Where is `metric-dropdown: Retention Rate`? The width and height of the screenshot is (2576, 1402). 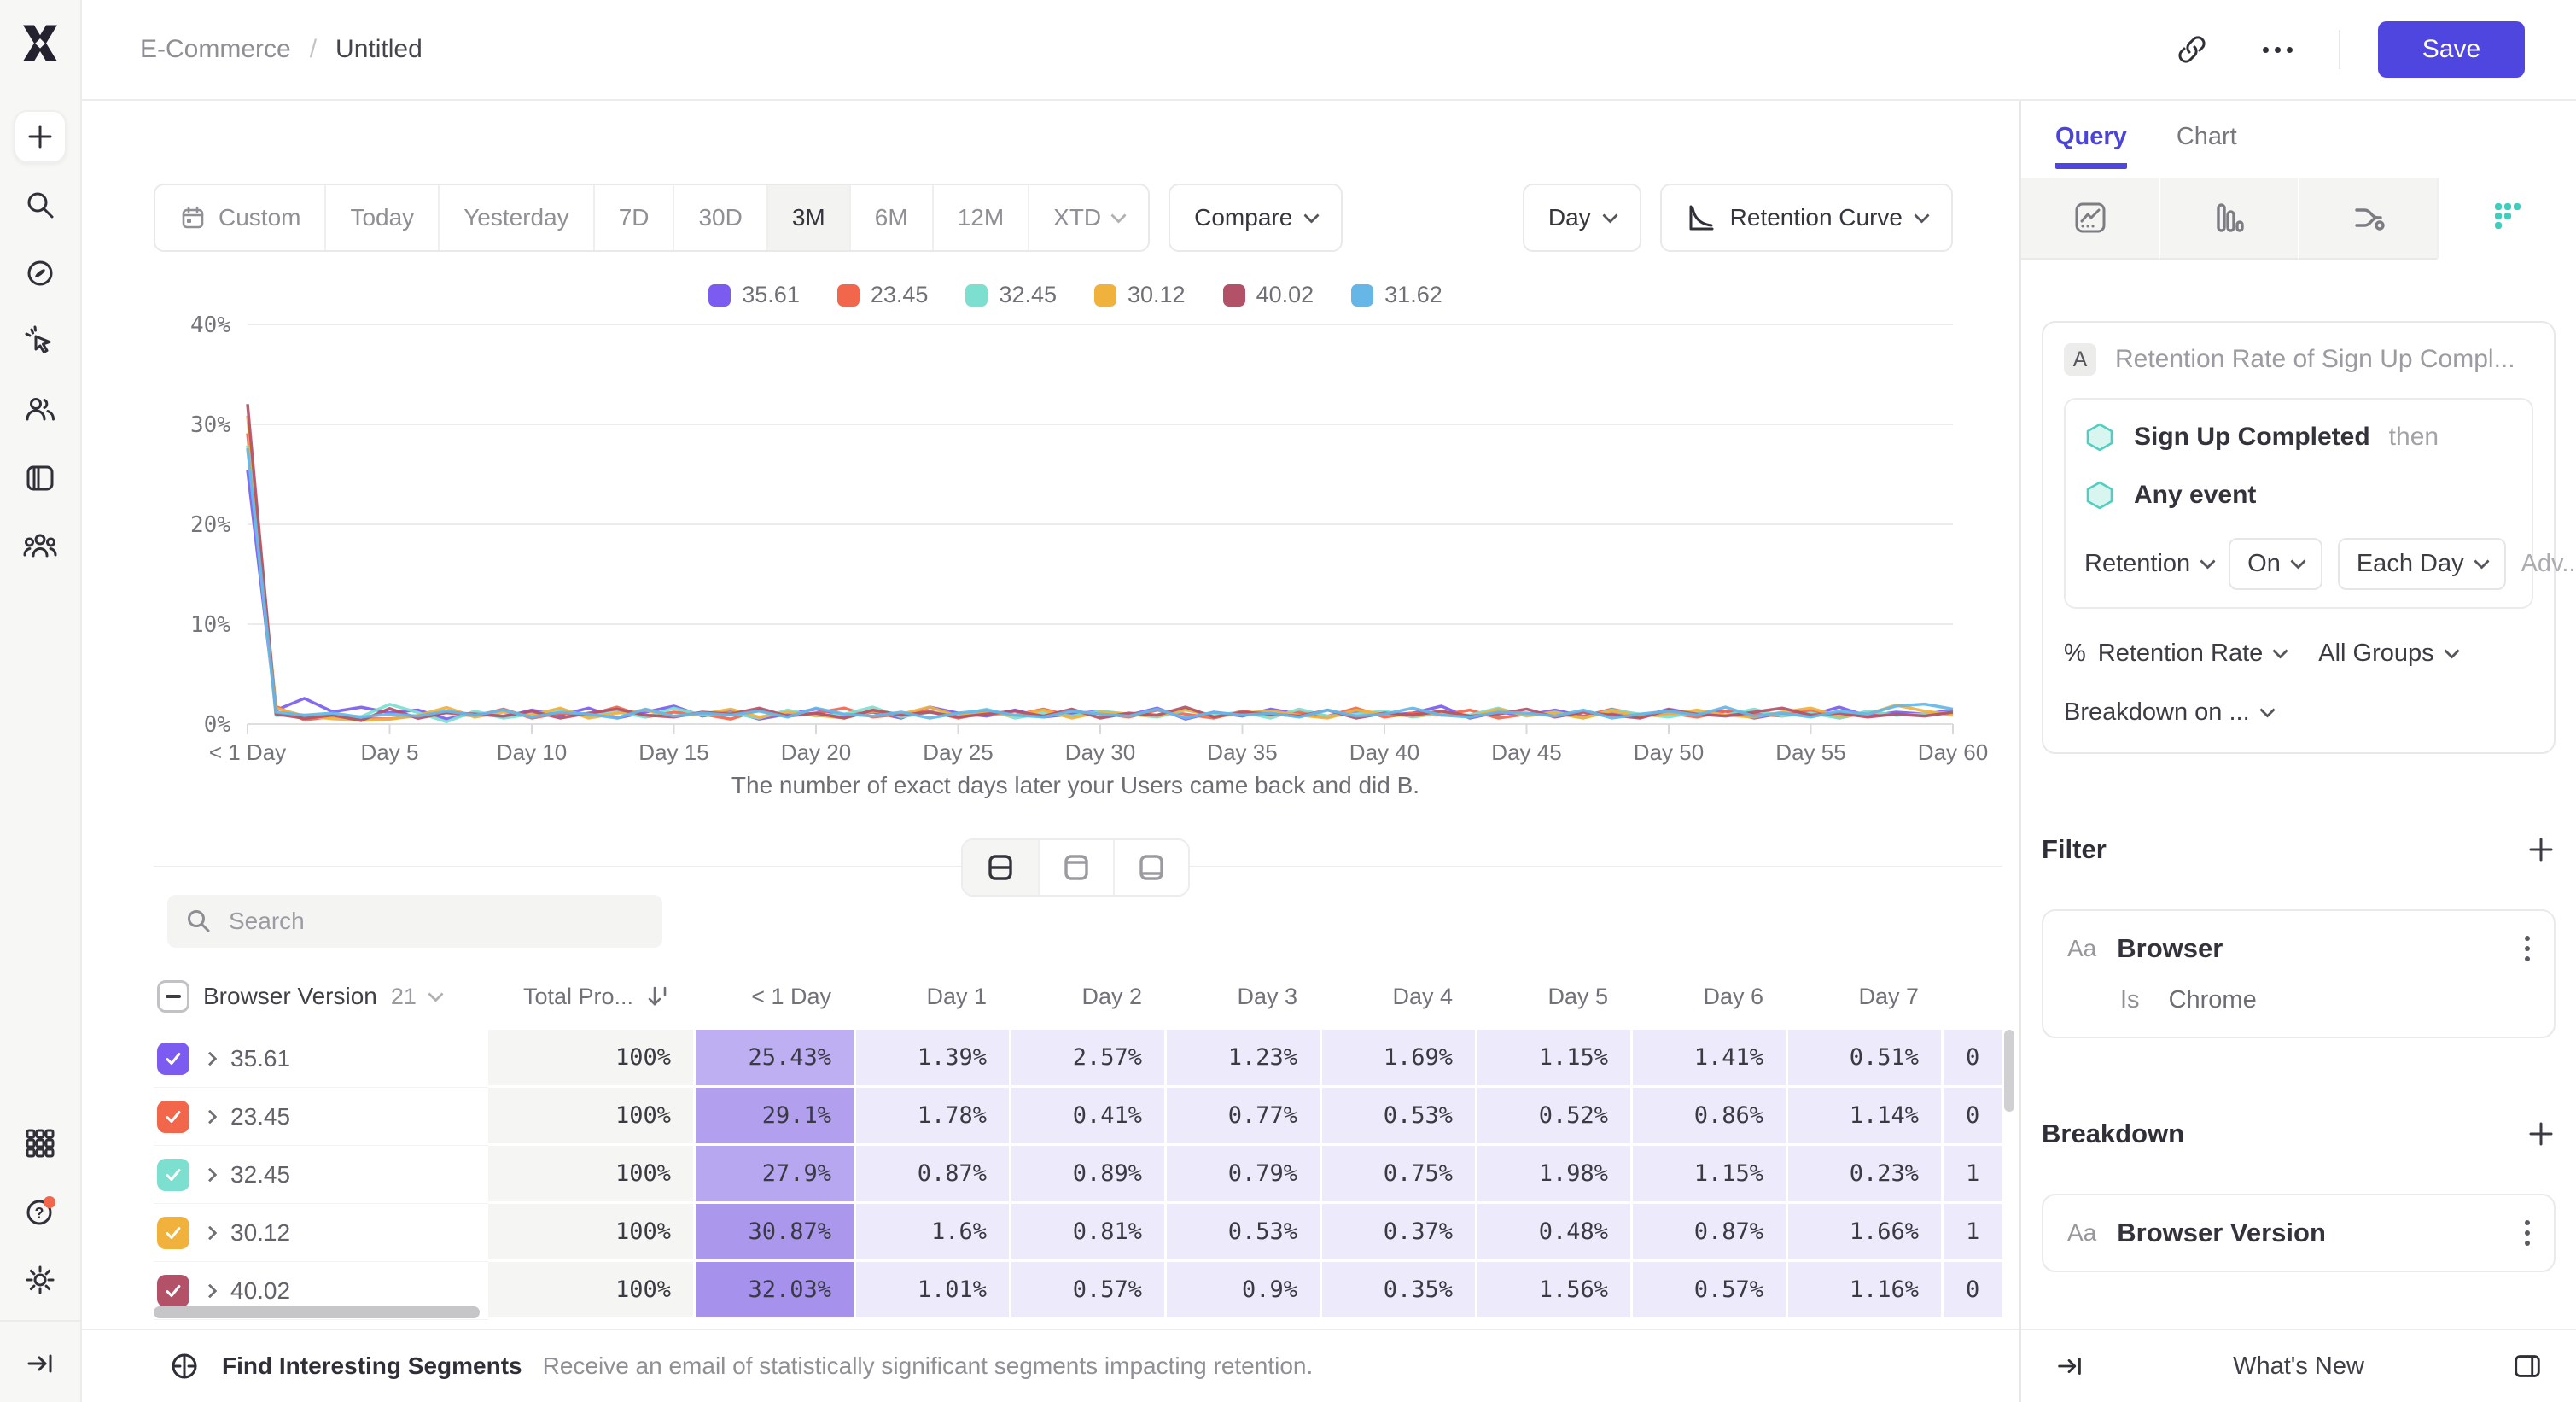 metric-dropdown: Retention Rate is located at coordinates (2193, 654).